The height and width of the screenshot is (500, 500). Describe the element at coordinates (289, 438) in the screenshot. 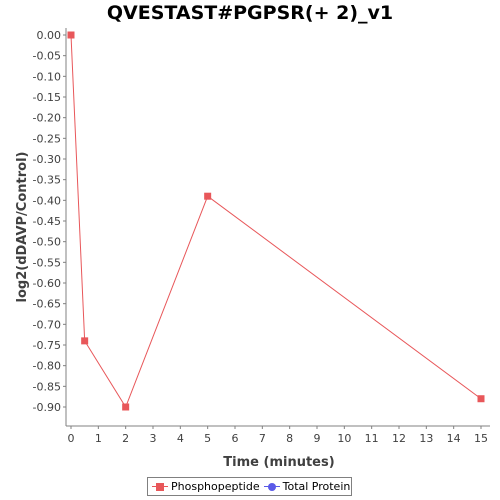

I see `x-tick-label: 8` at that location.